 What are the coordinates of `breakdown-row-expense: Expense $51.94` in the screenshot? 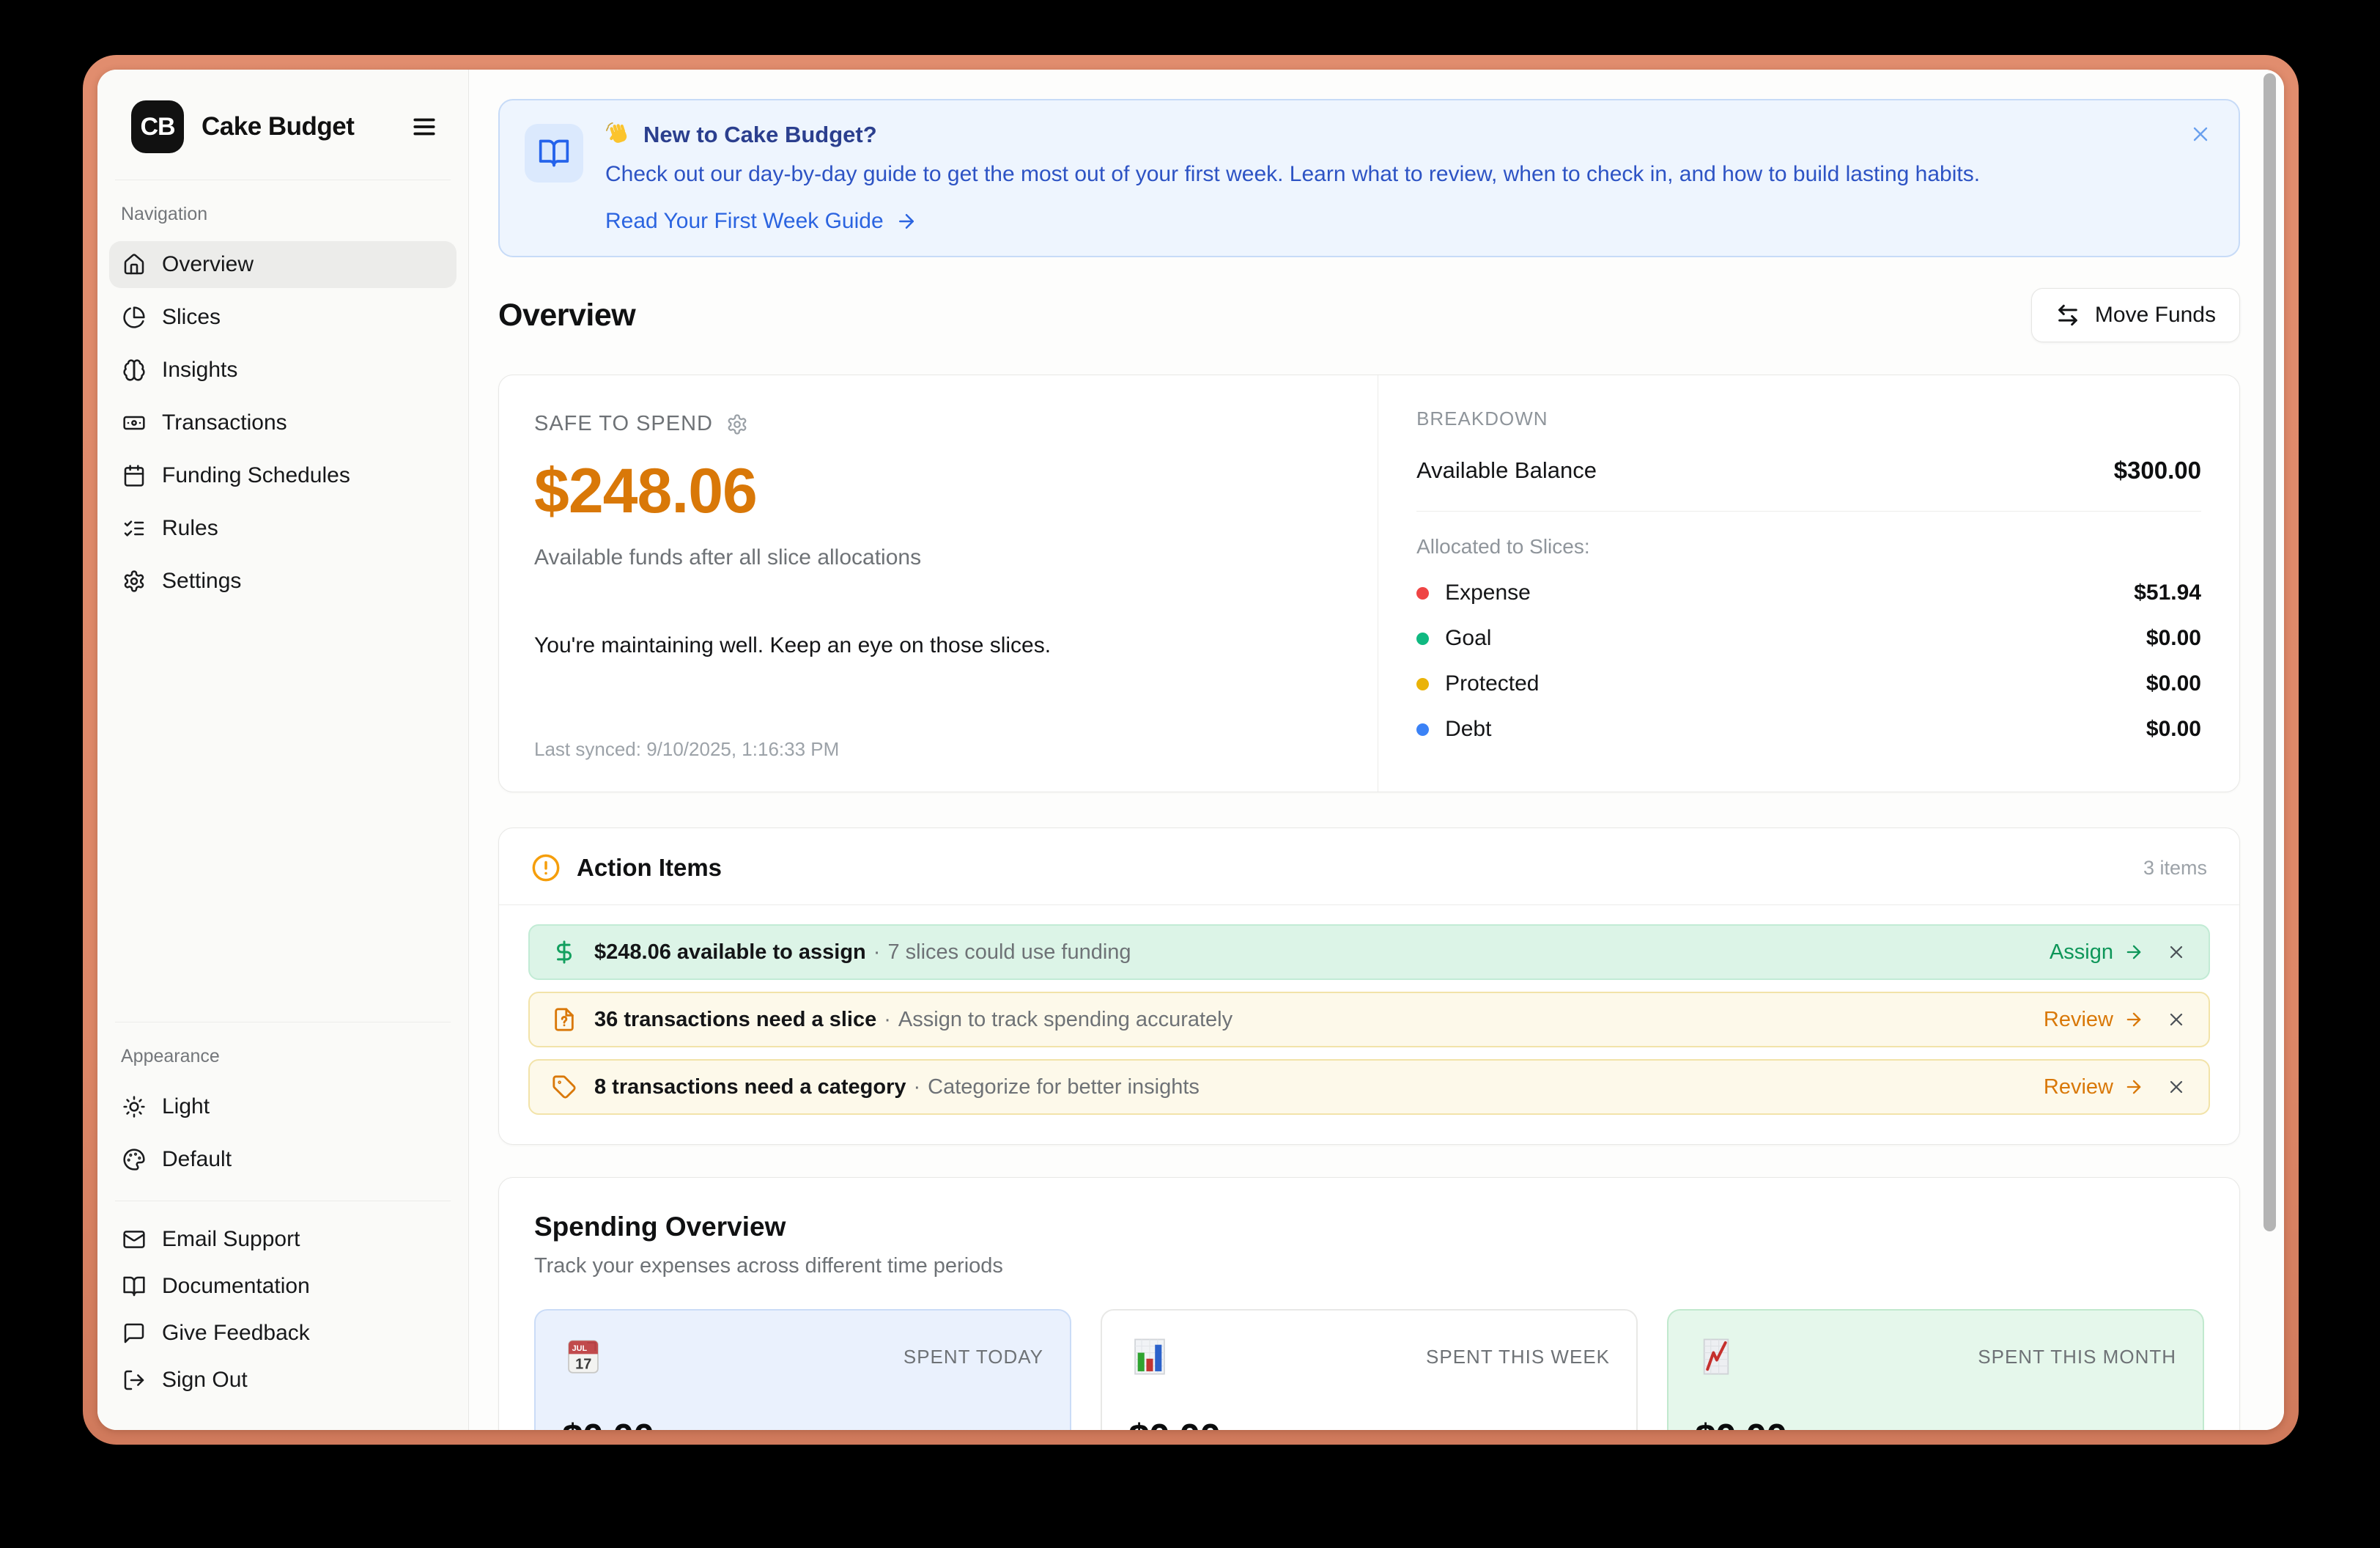 It's located at (1808, 592).